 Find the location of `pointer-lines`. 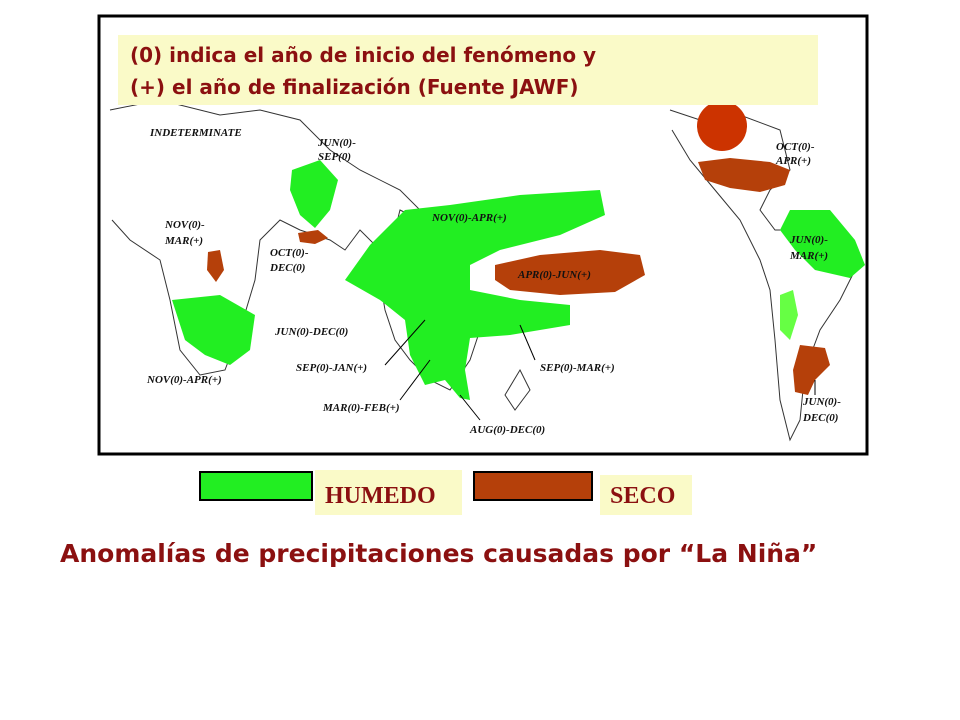

pointer-lines is located at coordinates (600, 370).